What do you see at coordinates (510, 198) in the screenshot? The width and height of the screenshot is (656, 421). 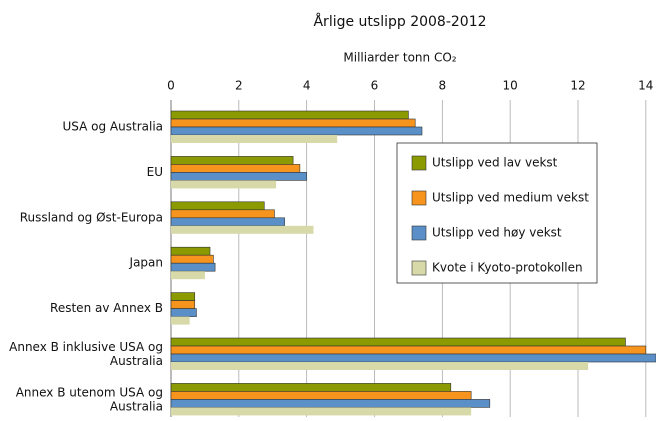 I see `legend-label: Utslipp ved medium vekst` at bounding box center [510, 198].